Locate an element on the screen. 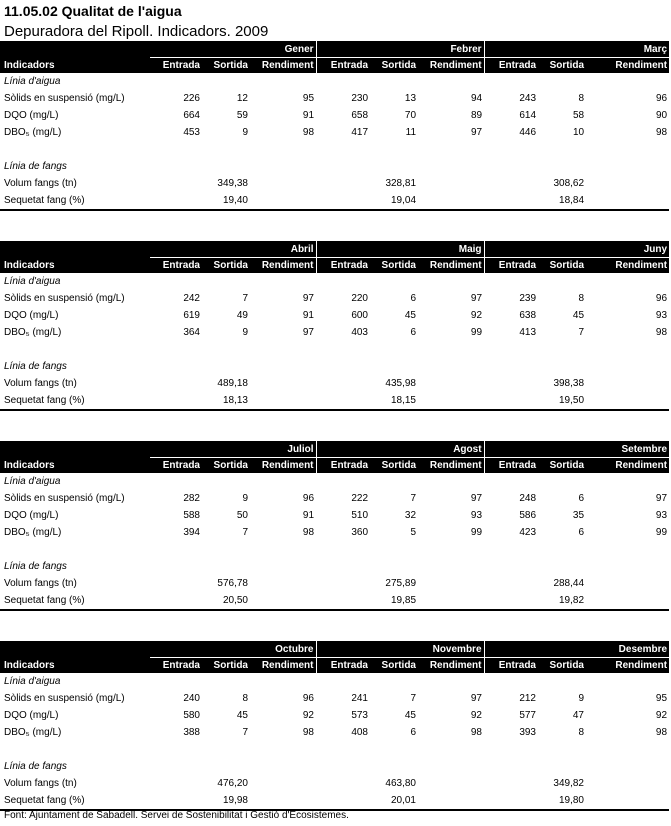 The height and width of the screenshot is (826, 671). value-cell: 476,20 is located at coordinates (232, 783).